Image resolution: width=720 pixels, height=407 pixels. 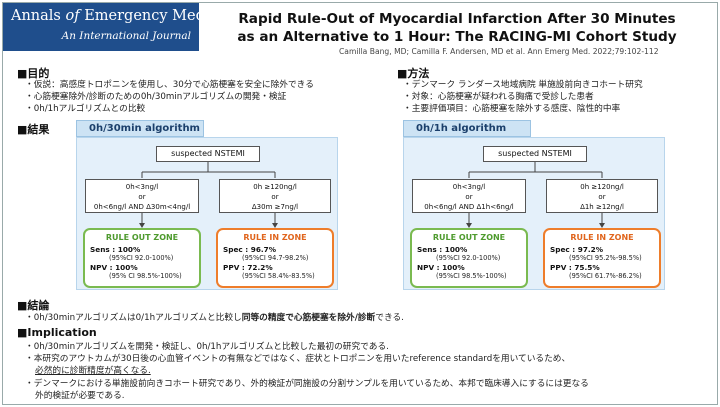 I want to click on methods-heading: ■方法, so click(x=413, y=73).